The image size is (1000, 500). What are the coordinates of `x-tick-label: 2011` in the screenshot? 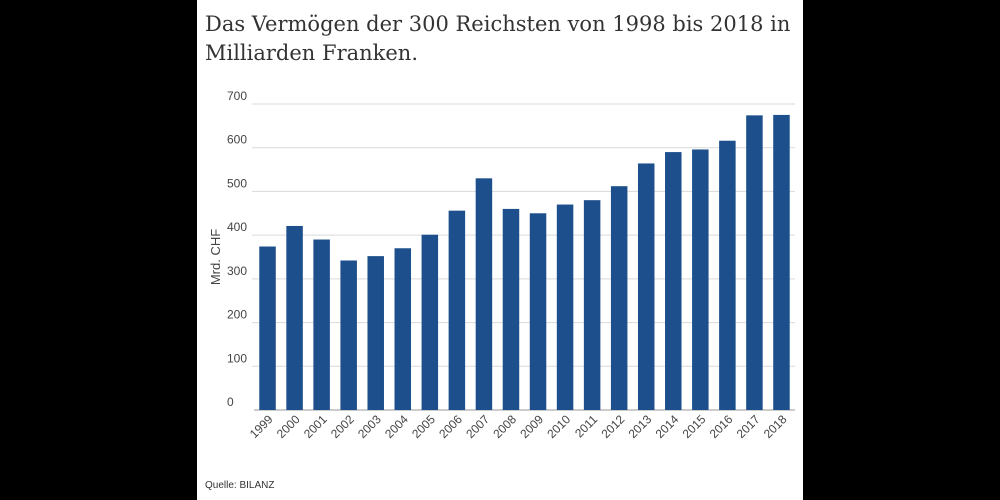 It's located at (586, 426).